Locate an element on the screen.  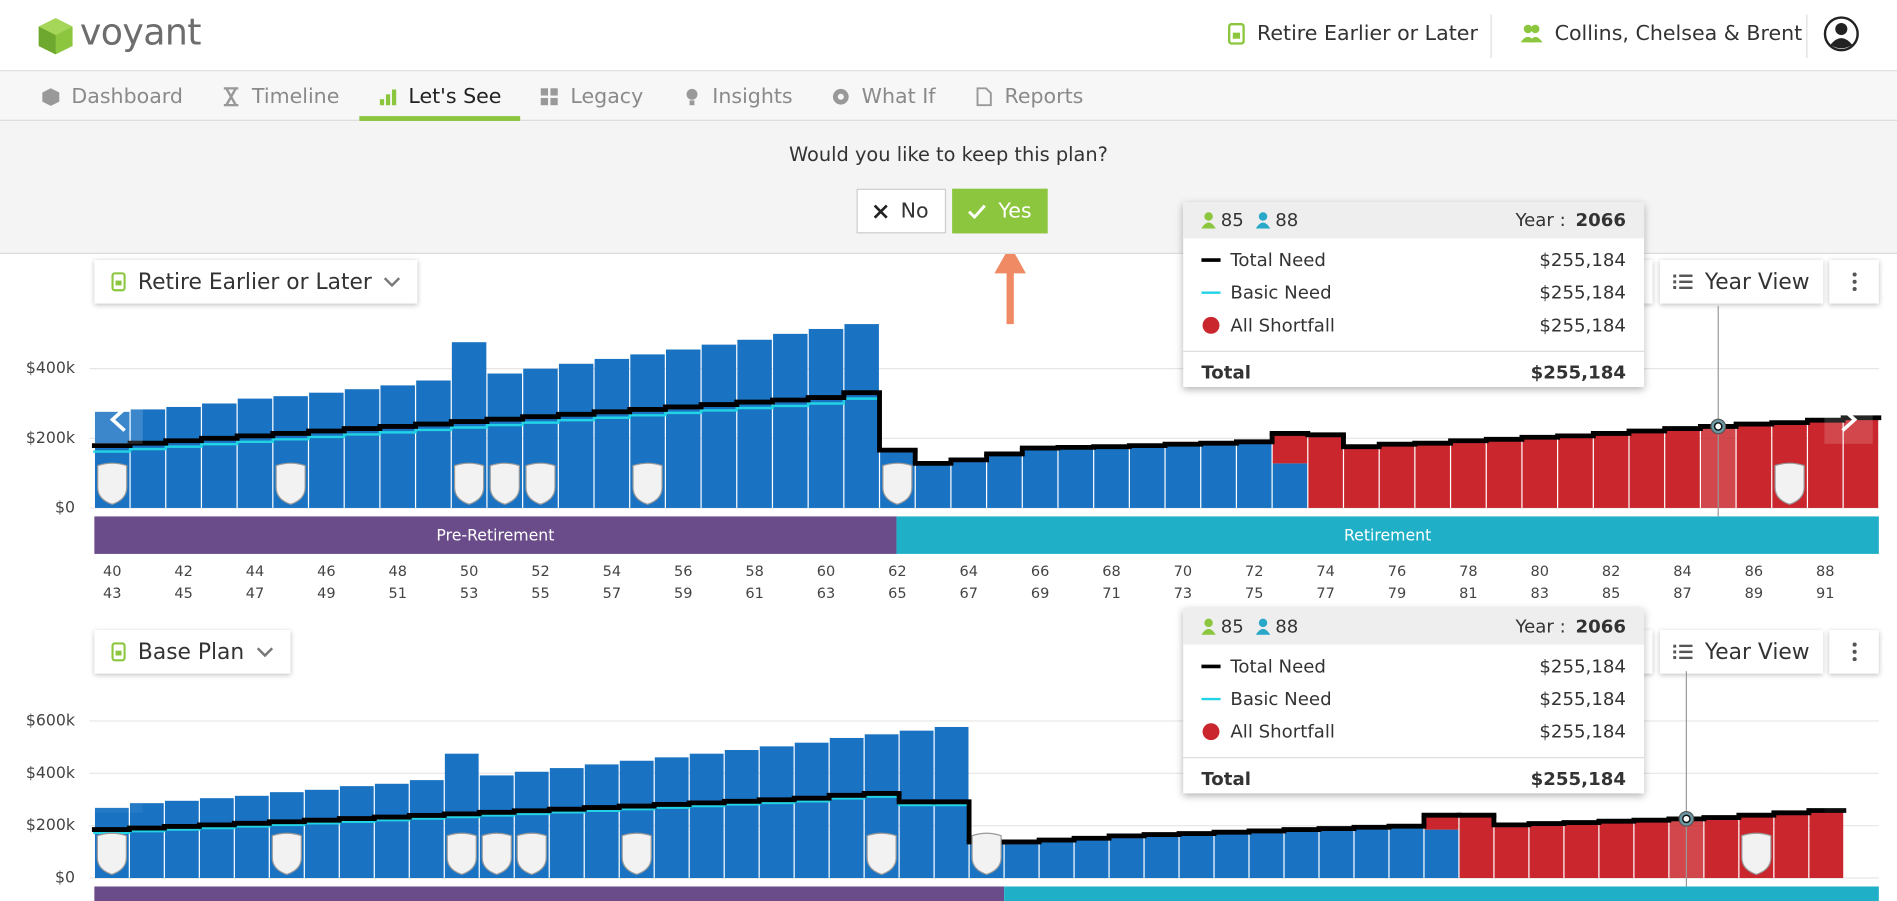
legend-name: Basic Need is located at coordinates (1281, 698).